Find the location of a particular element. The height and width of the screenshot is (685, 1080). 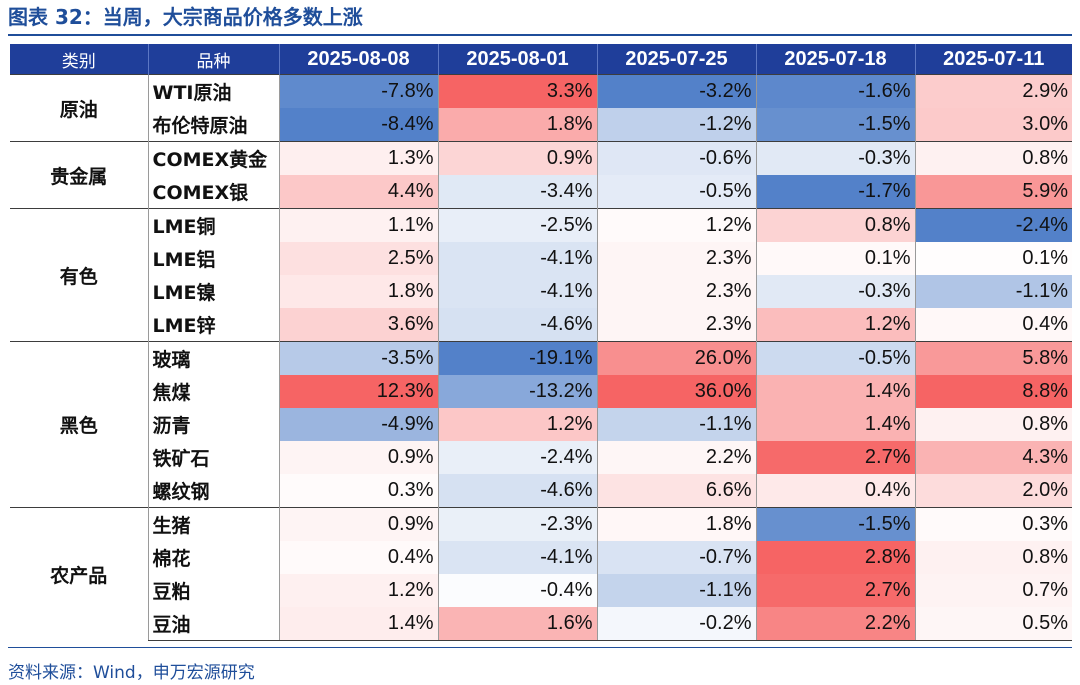

change-value-cell: -2.3% is located at coordinates (517, 524).